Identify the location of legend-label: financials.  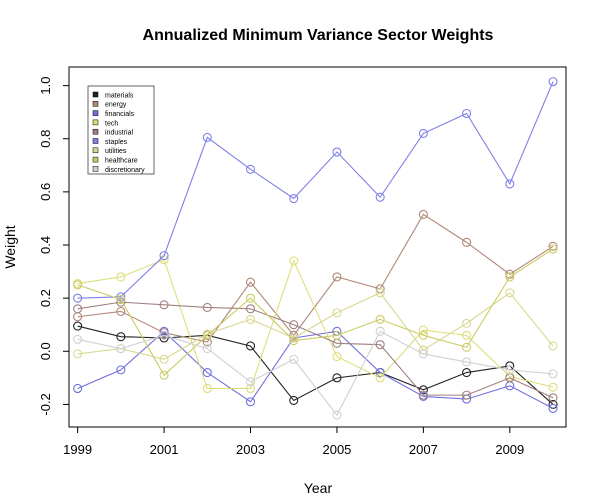
(120, 114).